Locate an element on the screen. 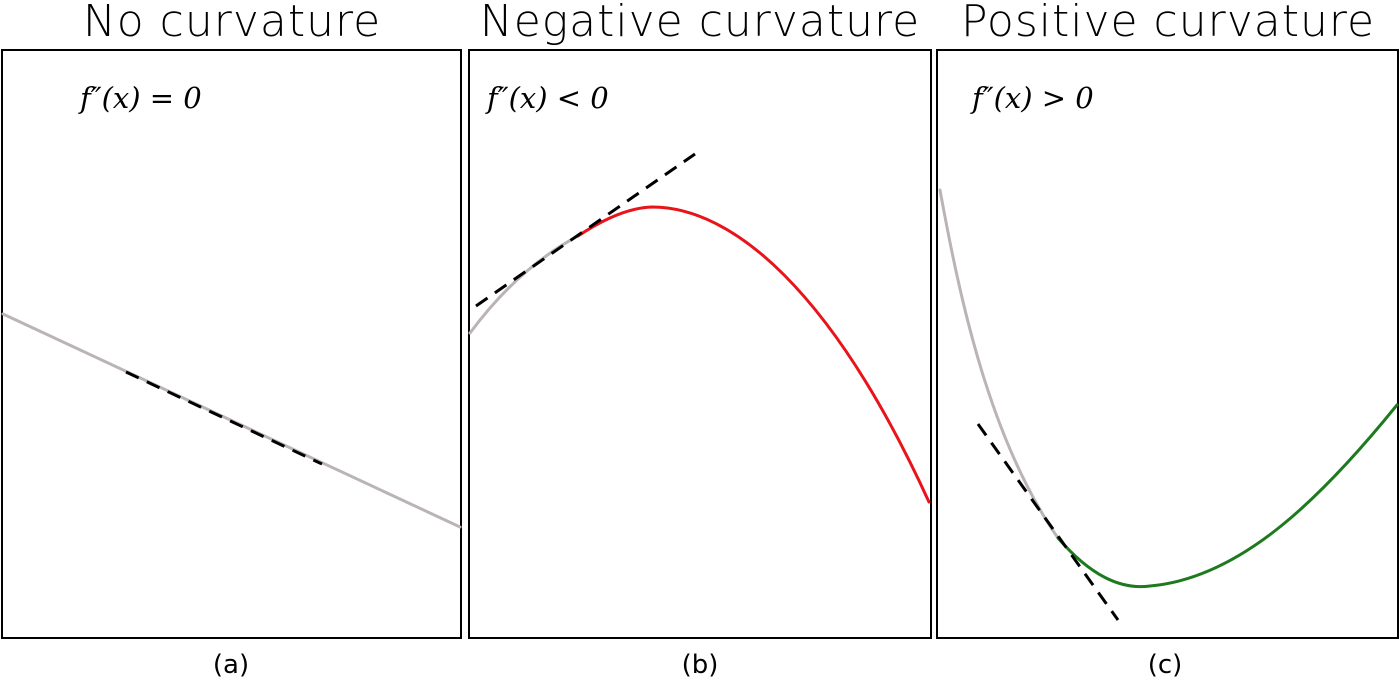 Image resolution: width=1400 pixels, height=680 pixels. panel-a-tangent is located at coordinates (224, 418).